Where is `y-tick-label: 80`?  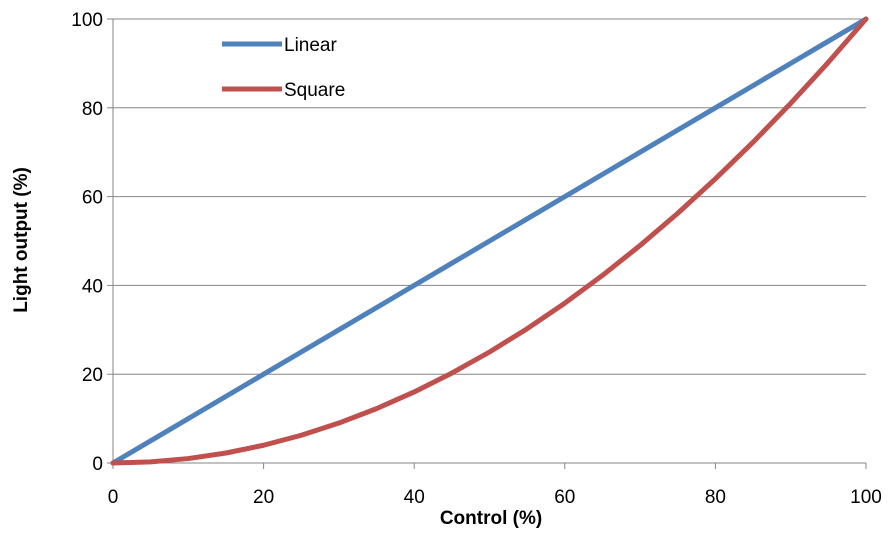
y-tick-label: 80 is located at coordinates (92, 109).